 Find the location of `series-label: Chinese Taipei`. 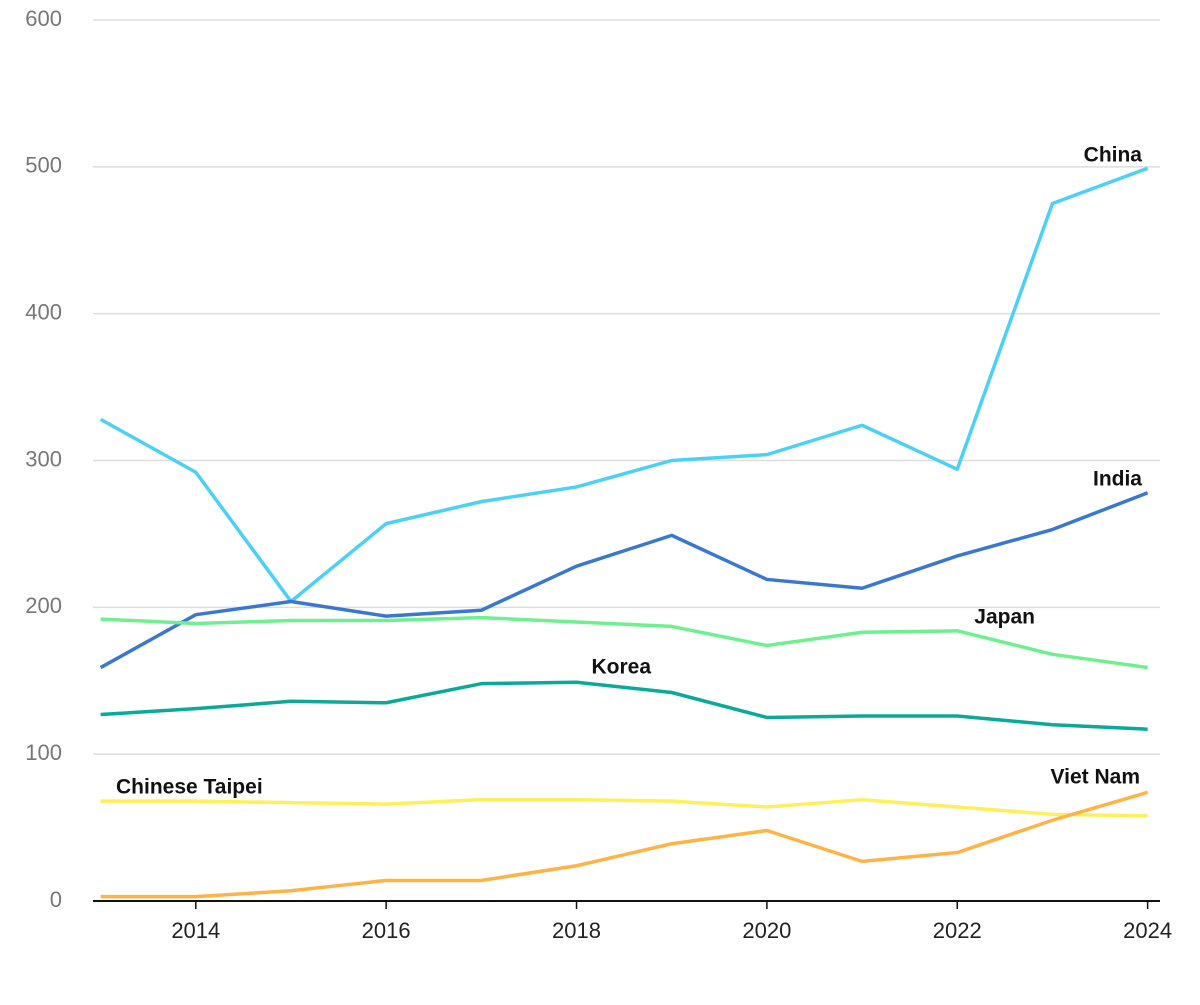

series-label: Chinese Taipei is located at coordinates (189, 787).